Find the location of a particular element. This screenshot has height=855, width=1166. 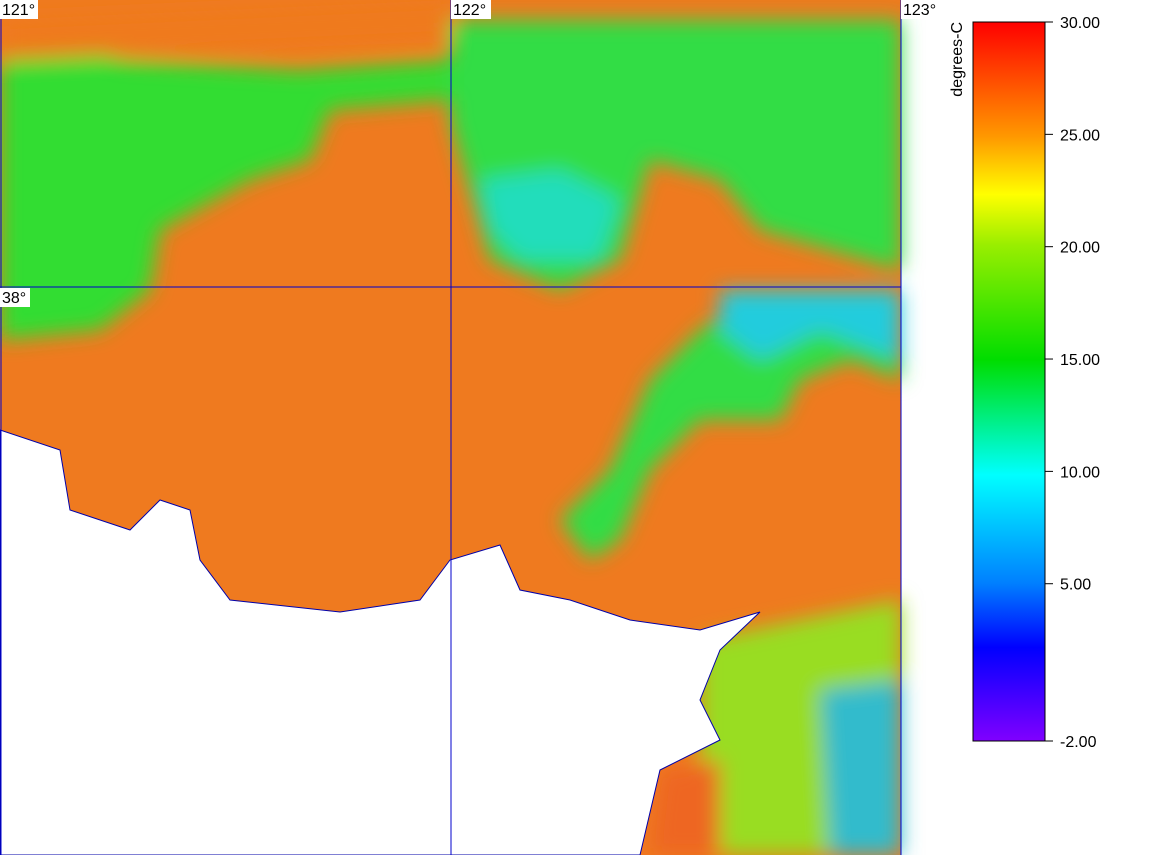

lat-label: 38° is located at coordinates (14, 298).